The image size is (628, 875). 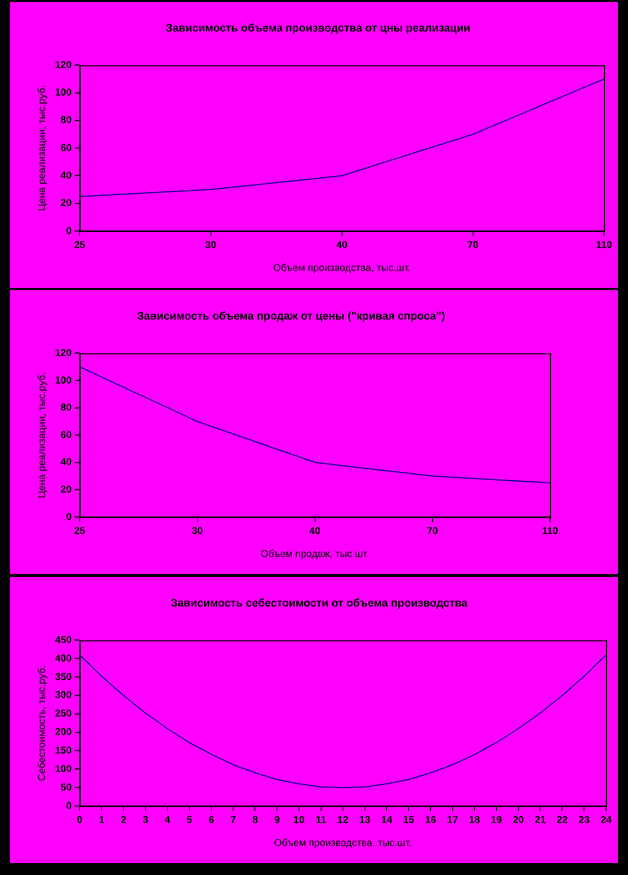 What do you see at coordinates (211, 820) in the screenshot?
I see `x-tick-label: 6` at bounding box center [211, 820].